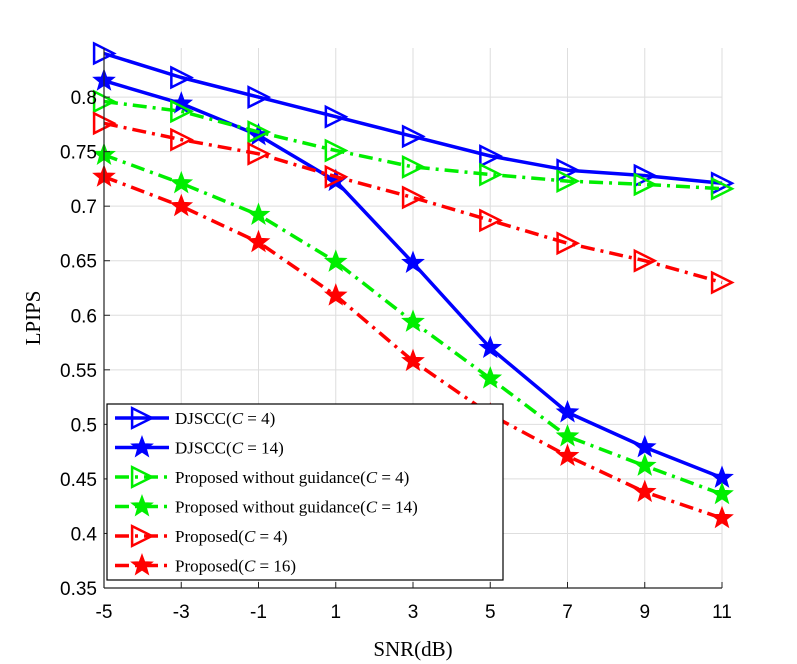 The height and width of the screenshot is (664, 797). I want to click on legend-item: Proposed(C = 16), so click(205, 564).